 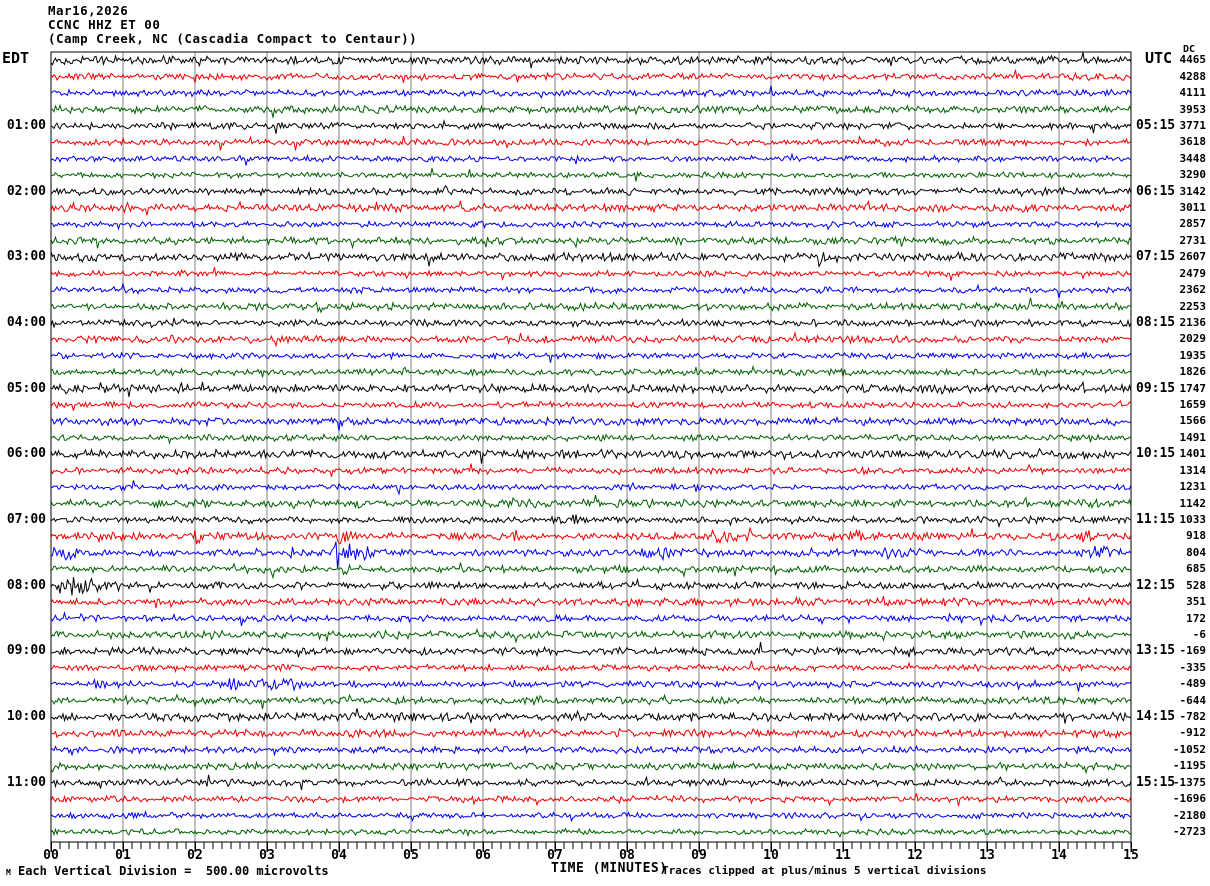 What do you see at coordinates (1193, 404) in the screenshot?
I see `dc-offset-value: 1659` at bounding box center [1193, 404].